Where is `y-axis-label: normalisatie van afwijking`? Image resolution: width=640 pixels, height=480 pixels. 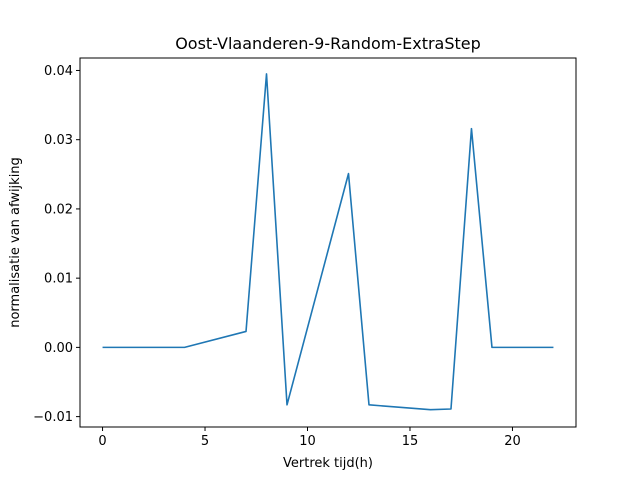
y-axis-label: normalisatie van afwijking is located at coordinates (15, 242).